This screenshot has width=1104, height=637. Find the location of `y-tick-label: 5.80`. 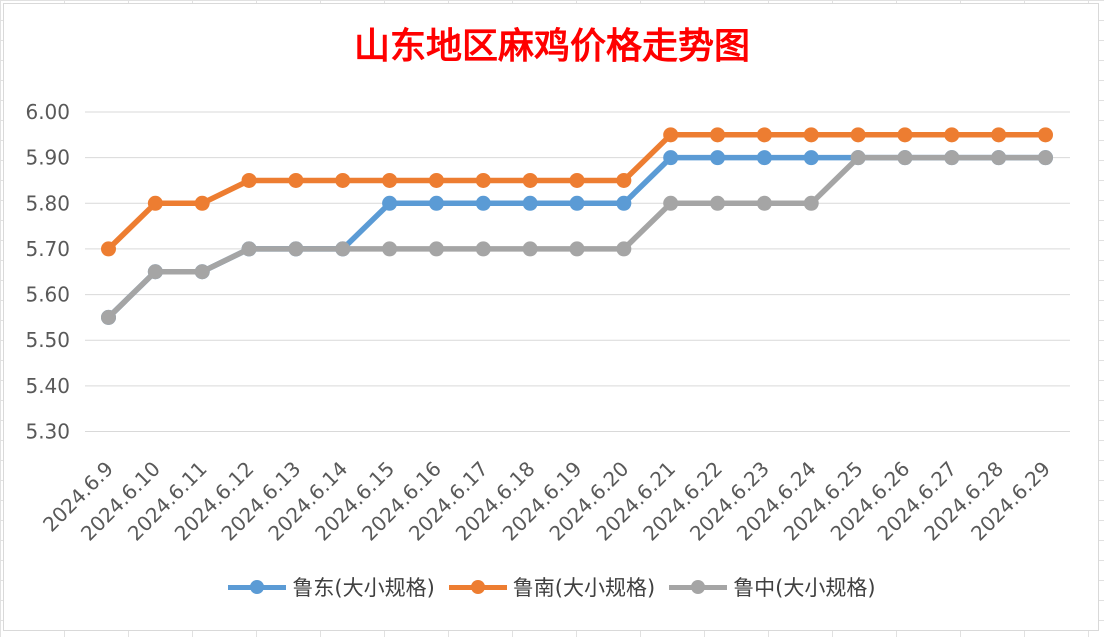

y-tick-label: 5.80 is located at coordinates (47, 203).